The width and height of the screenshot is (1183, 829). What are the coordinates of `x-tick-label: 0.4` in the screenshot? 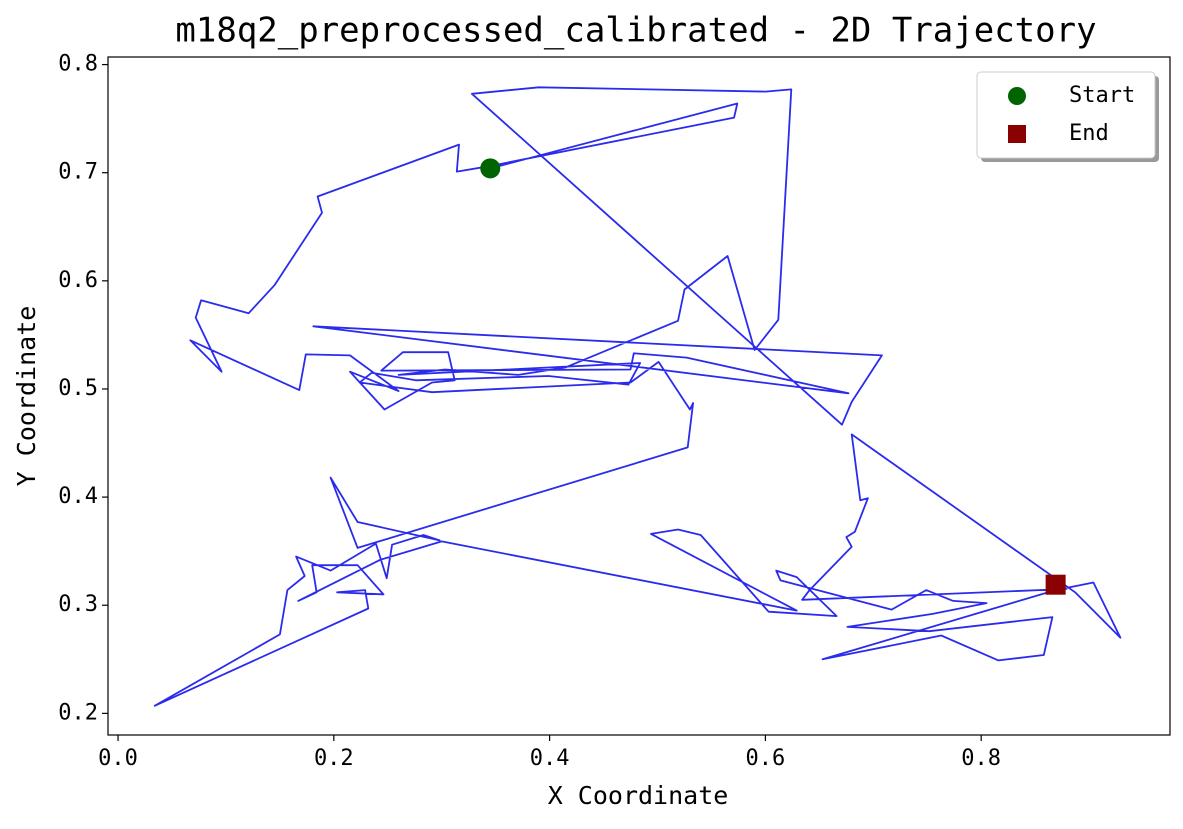 It's located at (550, 758).